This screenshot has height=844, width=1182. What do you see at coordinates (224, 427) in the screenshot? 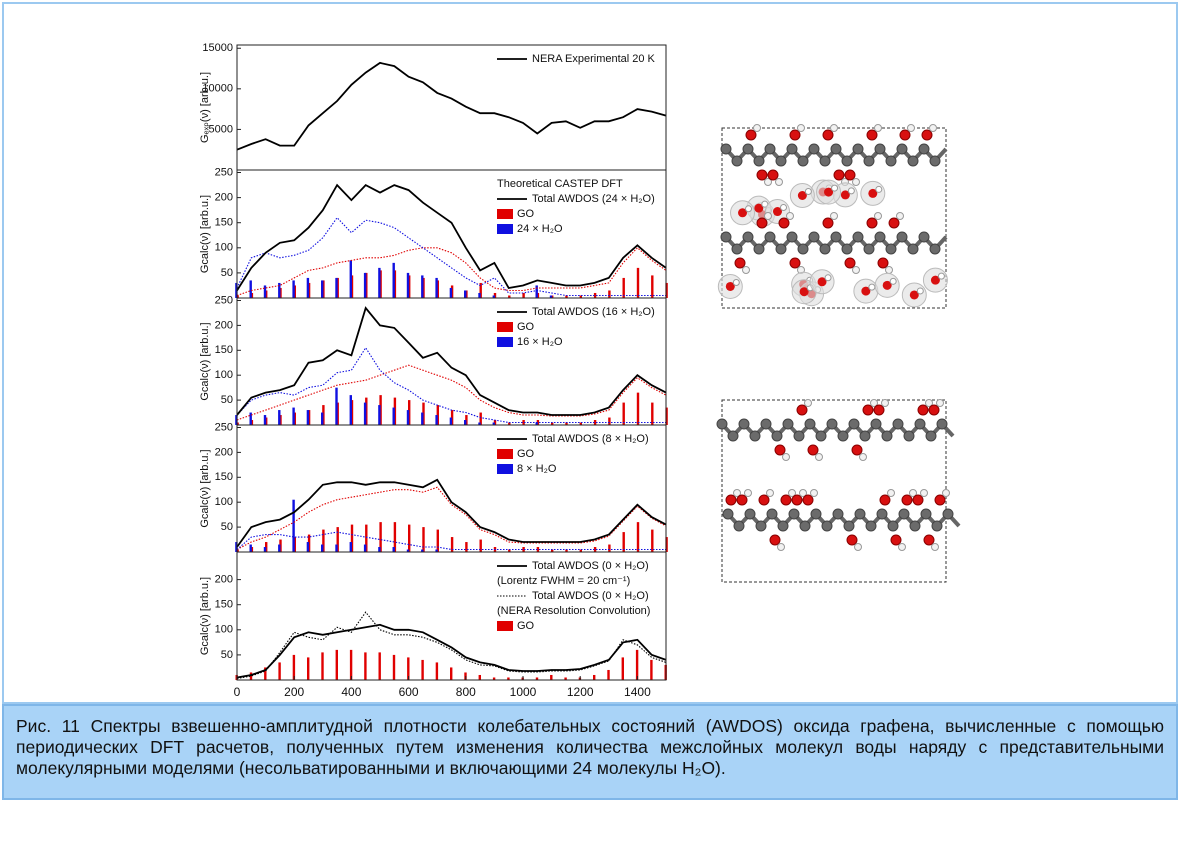
I see `y-tick-label: 250` at bounding box center [224, 427].